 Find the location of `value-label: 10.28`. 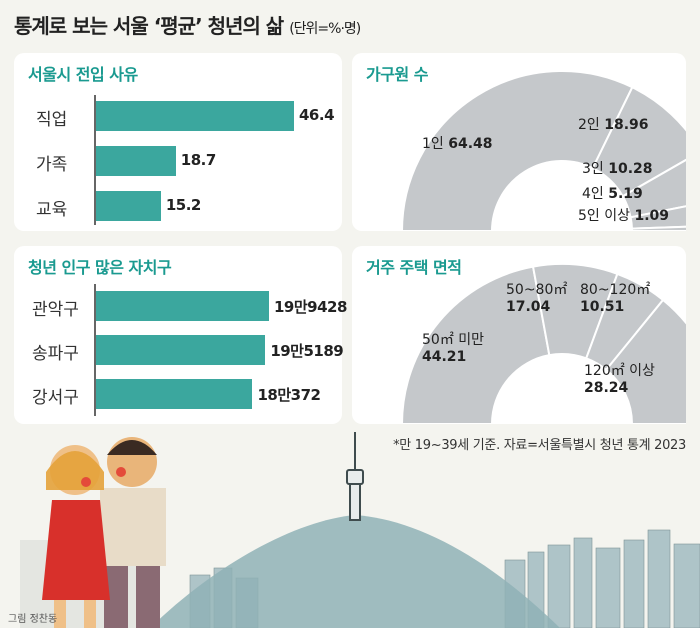

value-label: 10.28 is located at coordinates (630, 169).